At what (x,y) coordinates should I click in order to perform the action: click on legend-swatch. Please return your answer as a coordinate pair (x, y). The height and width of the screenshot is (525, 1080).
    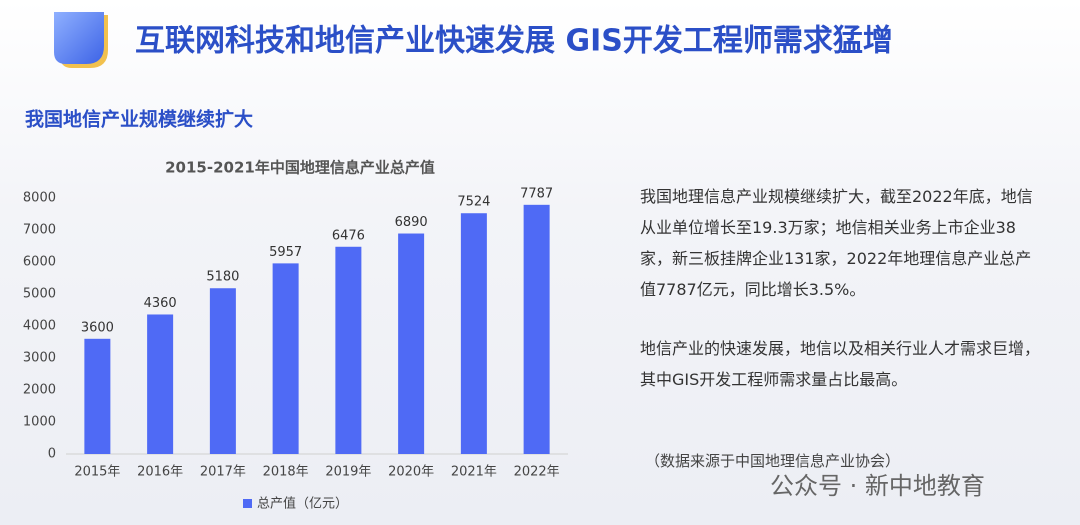
    Looking at the image, I should click on (247, 503).